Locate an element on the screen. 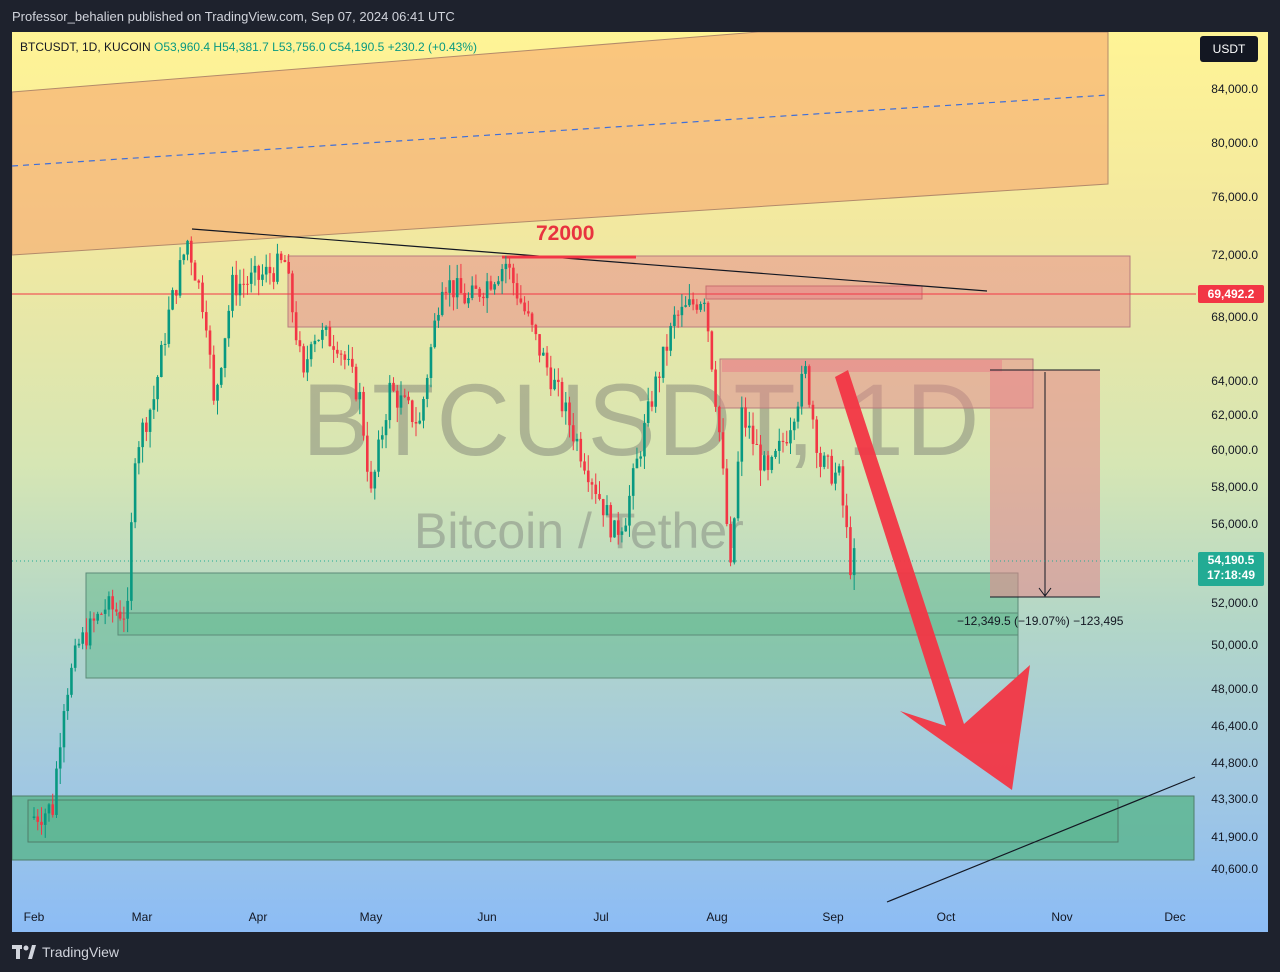  price-tick: 41,900.0 is located at coordinates (1234, 837).